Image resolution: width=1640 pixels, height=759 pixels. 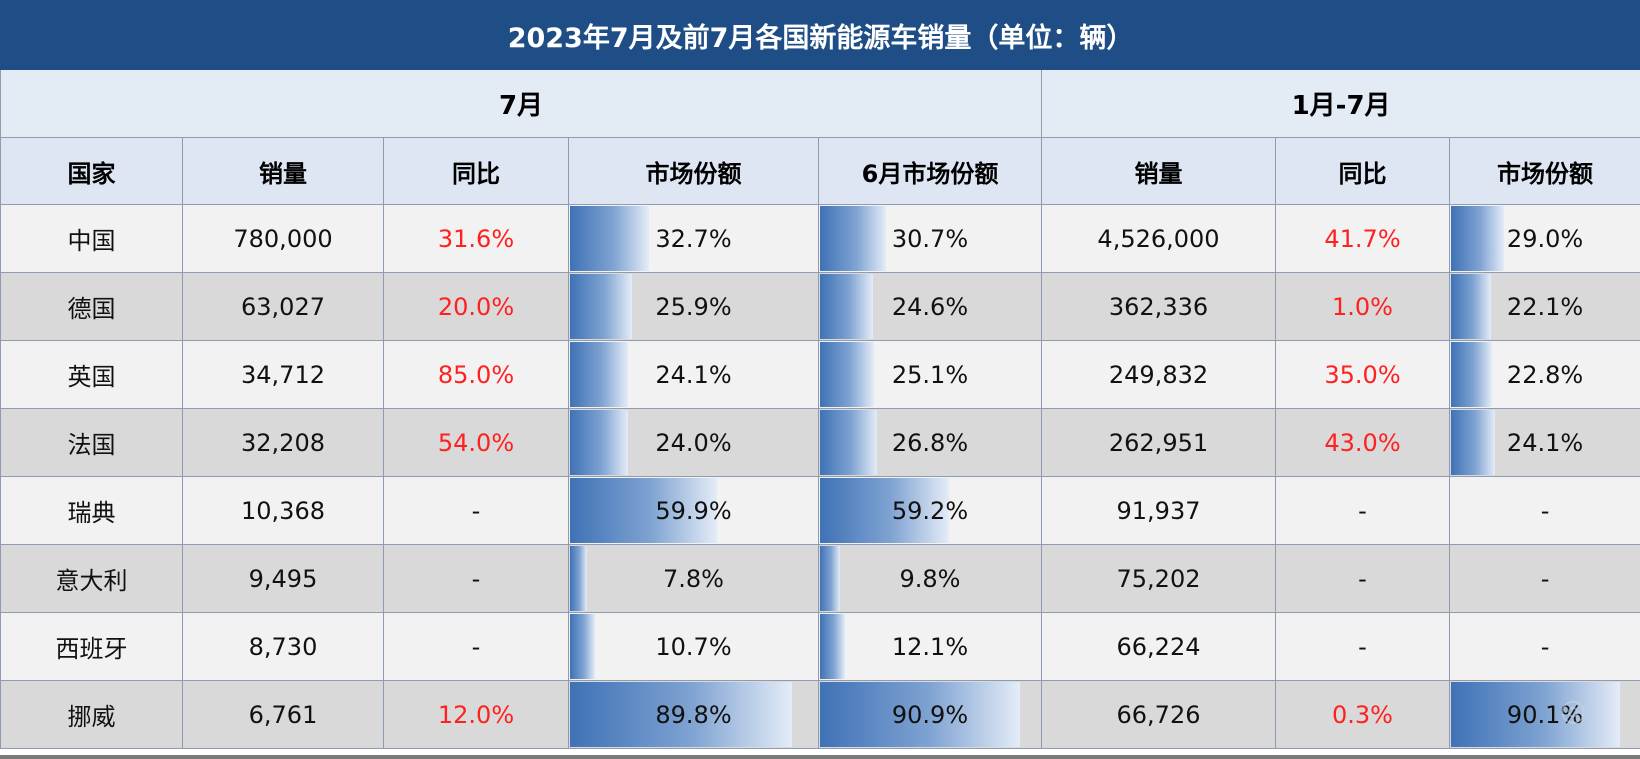 I want to click on country-cell-text: 英国, so click(x=91, y=377).